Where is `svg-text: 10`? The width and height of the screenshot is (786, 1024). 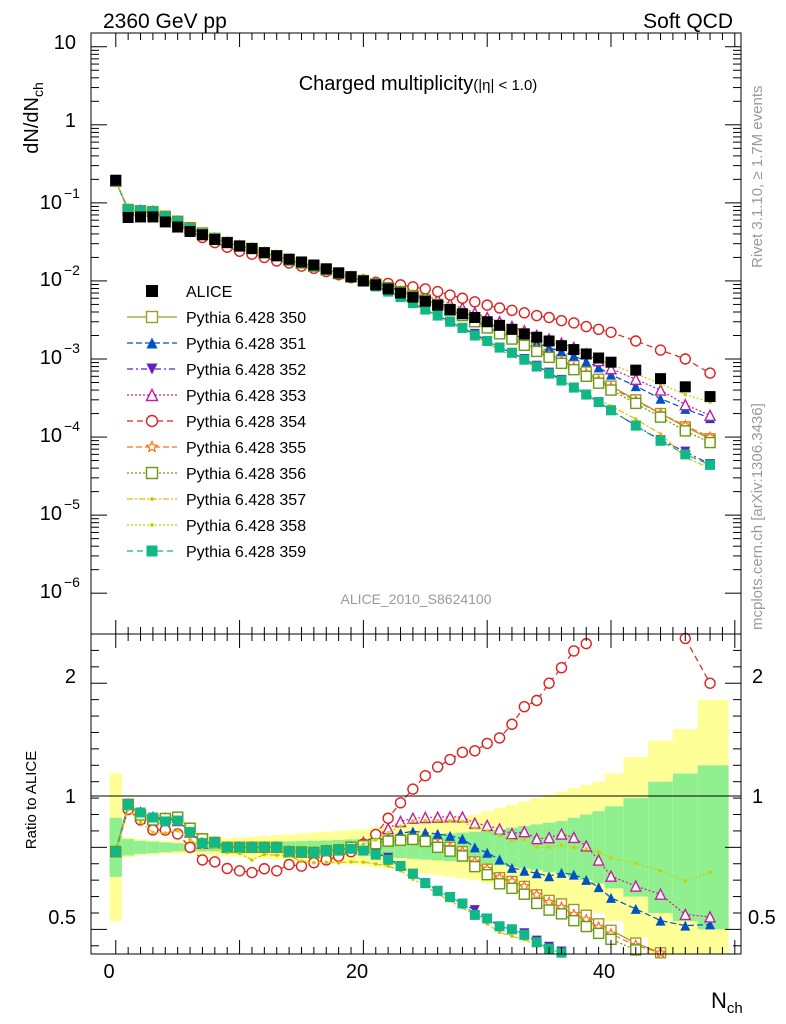 svg-text: 10 is located at coordinates (51, 436).